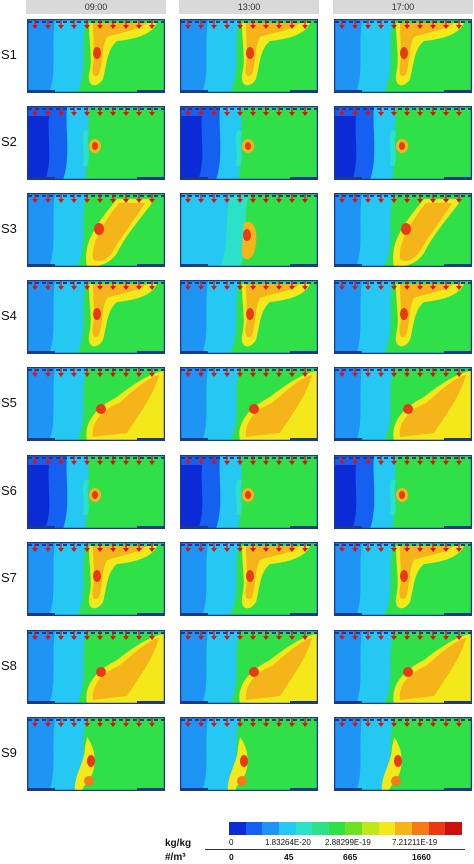  Describe the element at coordinates (415, 842) in the screenshot. I see `legend-tick-top-3: 7.21211E-19` at that location.